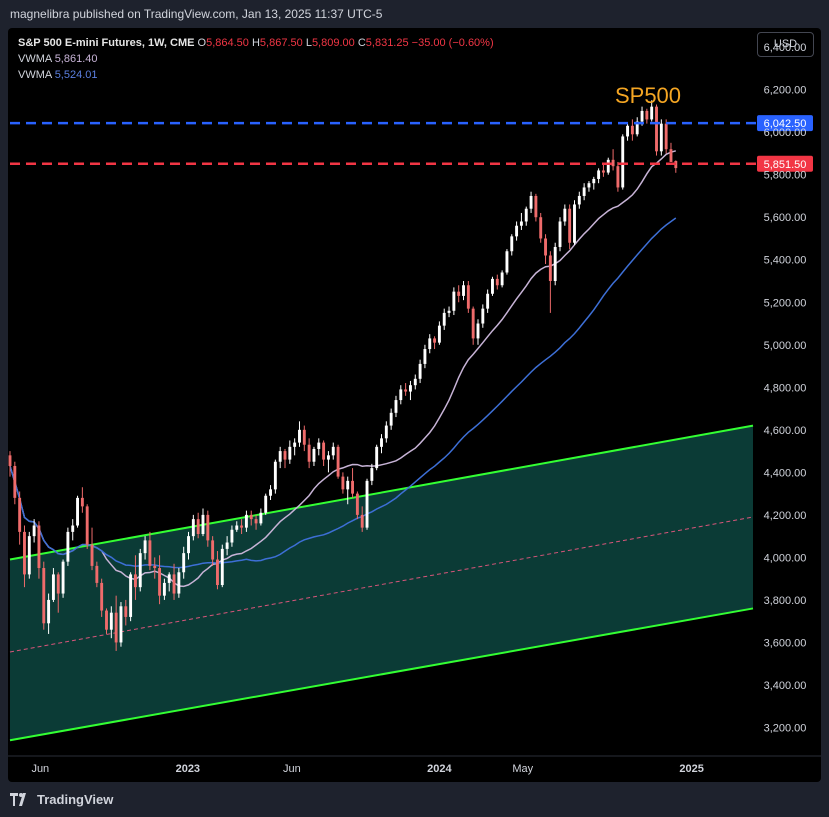 The image size is (829, 817). Describe the element at coordinates (785, 388) in the screenshot. I see `y-tick-label: 4,800.00` at that location.